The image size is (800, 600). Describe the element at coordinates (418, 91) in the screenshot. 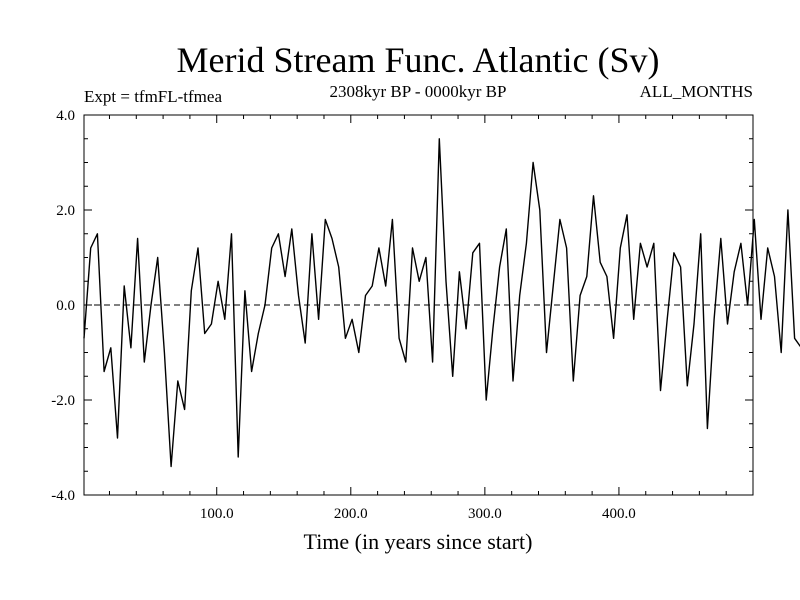

I see `time-range-label: 2308kyr BP - 0000kyr BP` at that location.